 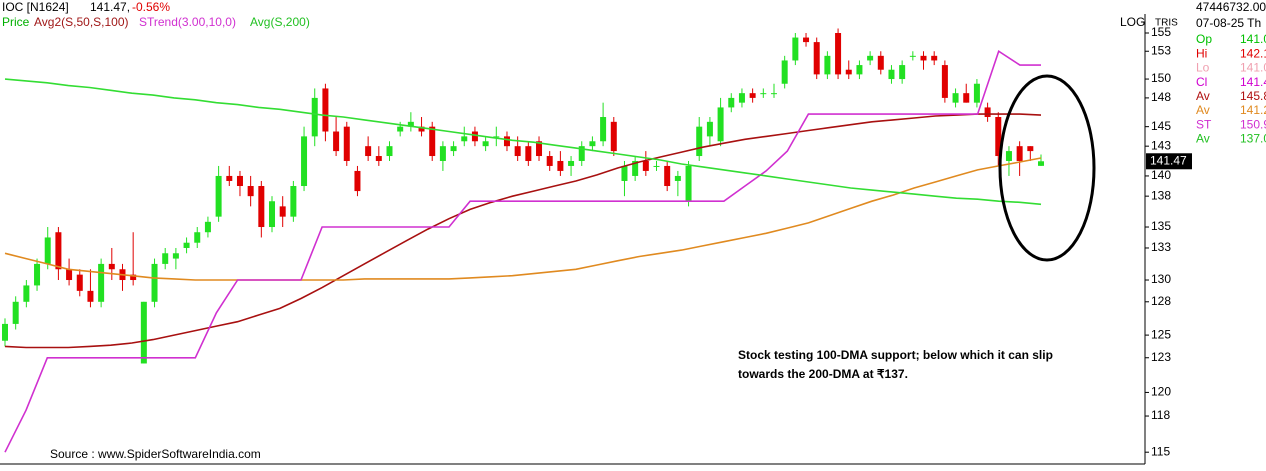 What do you see at coordinates (1161, 97) in the screenshot?
I see `y-tick-label: 148` at bounding box center [1161, 97].